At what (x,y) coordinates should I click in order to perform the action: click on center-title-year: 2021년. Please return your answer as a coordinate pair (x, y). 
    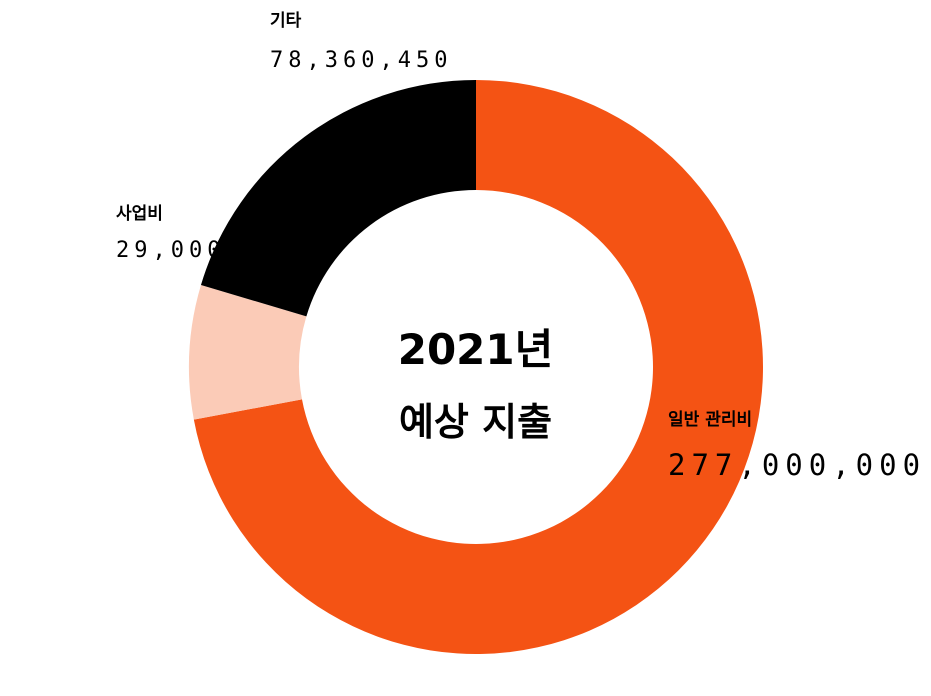
    Looking at the image, I should click on (475, 349).